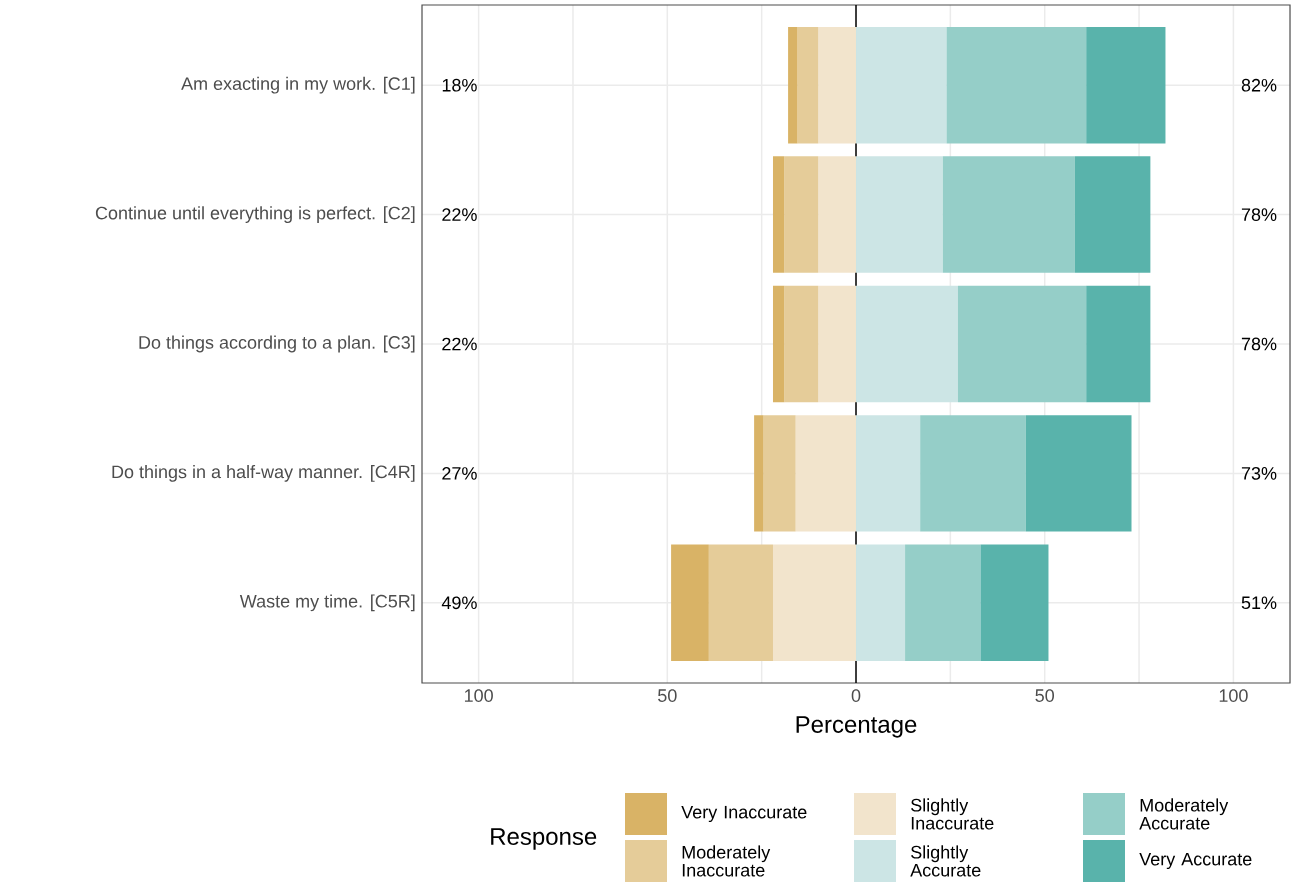  What do you see at coordinates (277, 344) in the screenshot?
I see `y-tick-label: Do things according to a plan. [C3]` at bounding box center [277, 344].